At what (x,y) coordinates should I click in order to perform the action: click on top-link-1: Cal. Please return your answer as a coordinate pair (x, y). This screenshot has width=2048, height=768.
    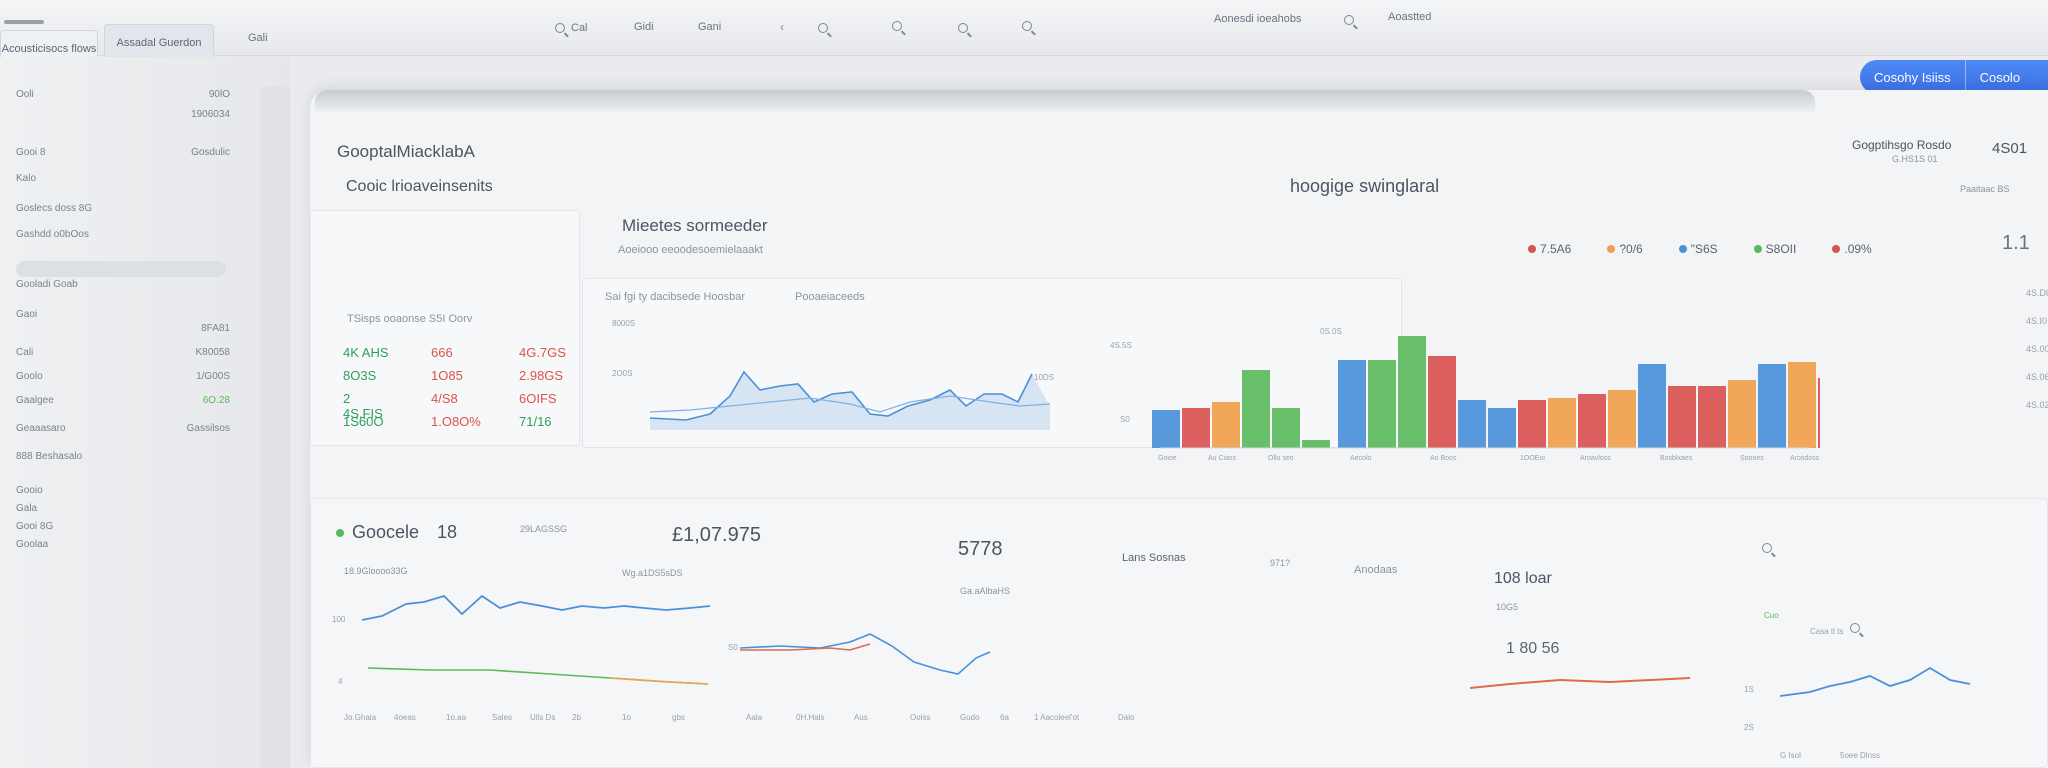
    Looking at the image, I should click on (571, 28).